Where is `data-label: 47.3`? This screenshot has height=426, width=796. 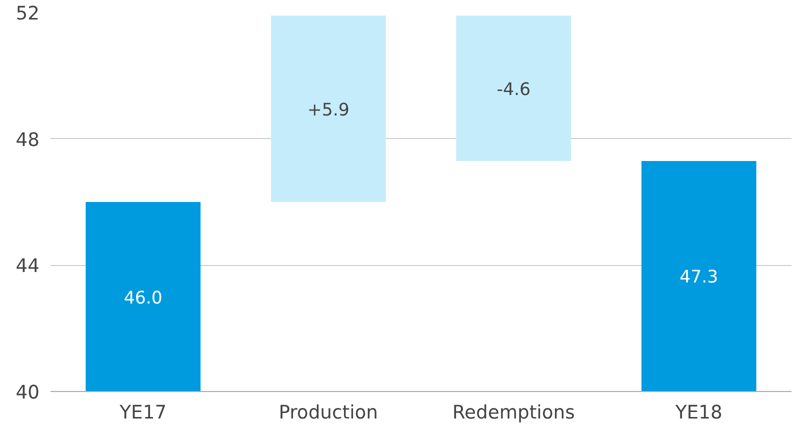 data-label: 47.3 is located at coordinates (699, 278).